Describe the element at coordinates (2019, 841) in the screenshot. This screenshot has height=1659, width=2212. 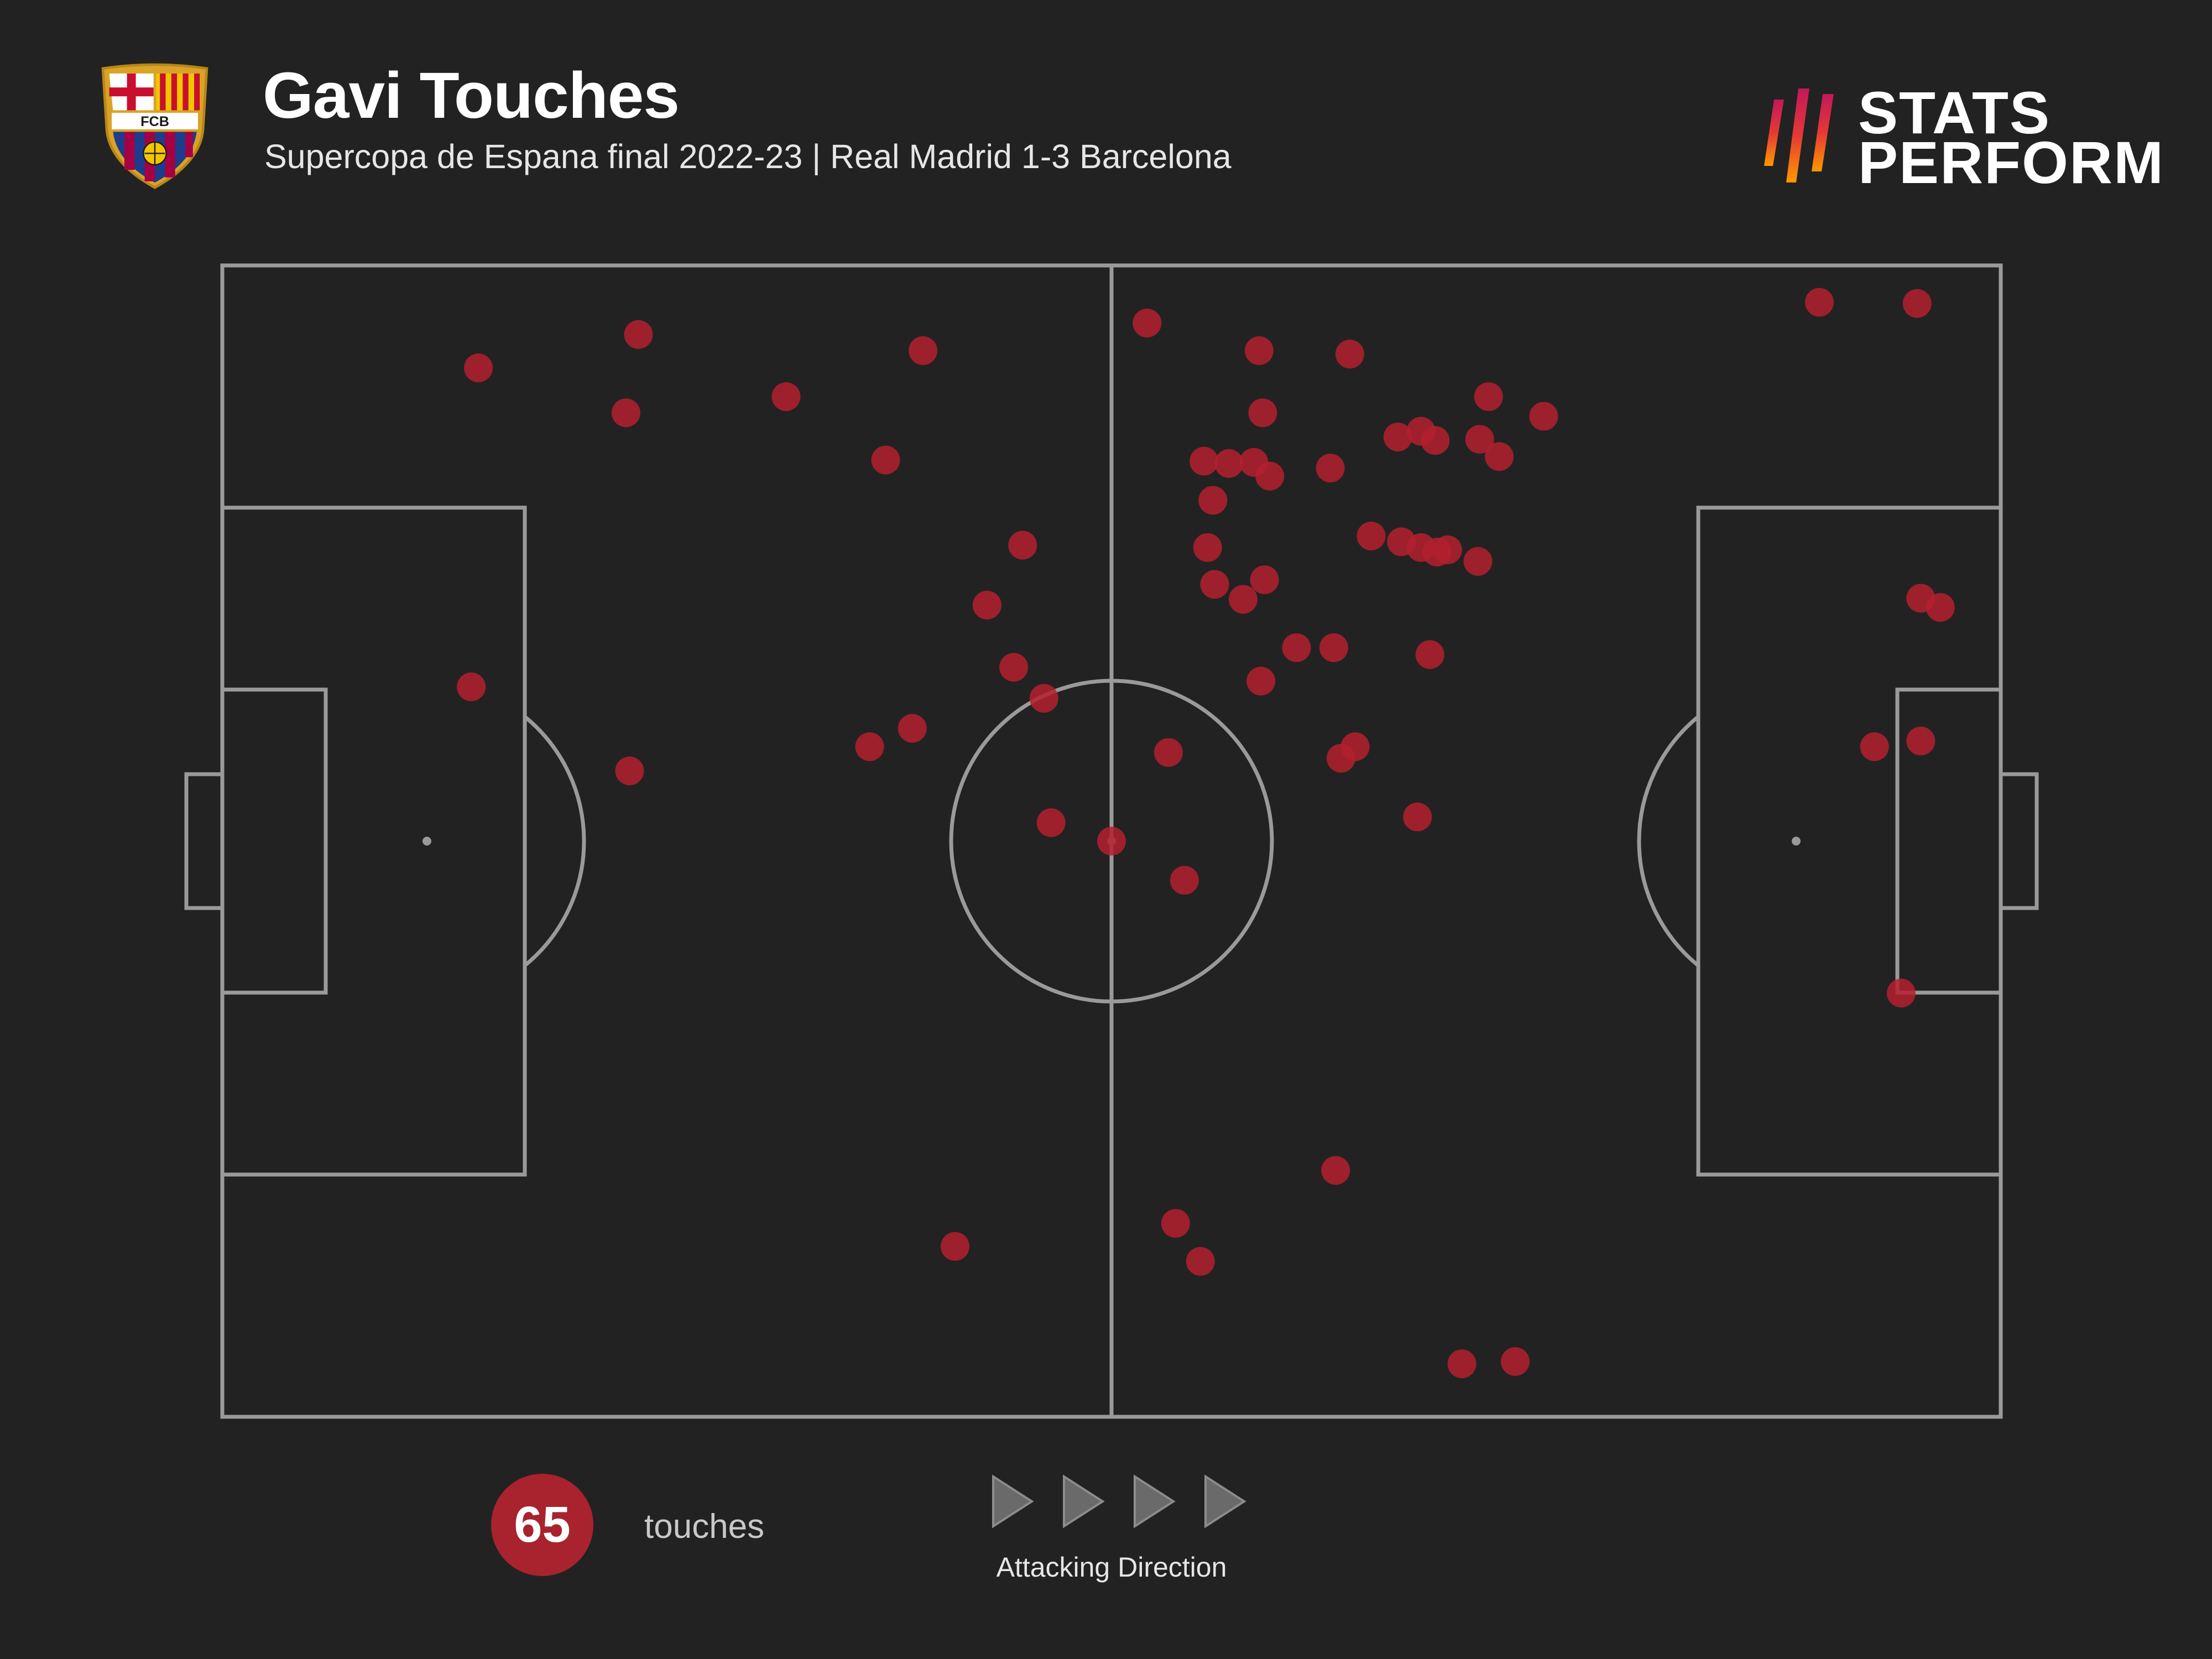
I see `right-goal` at that location.